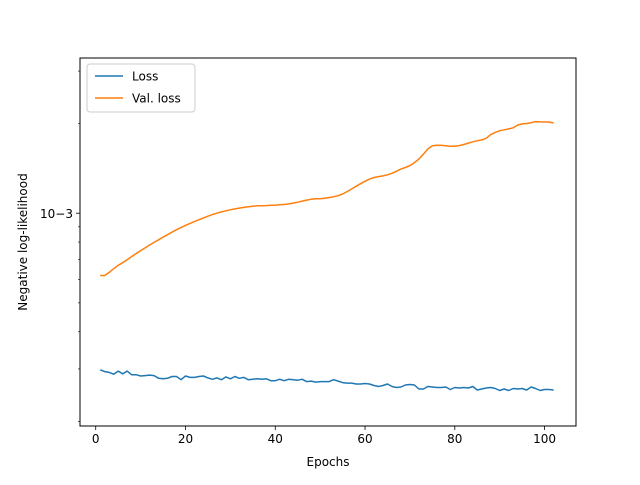 This screenshot has height=485, width=640. Describe the element at coordinates (156, 99) in the screenshot. I see `legend-label: Val. loss` at that location.